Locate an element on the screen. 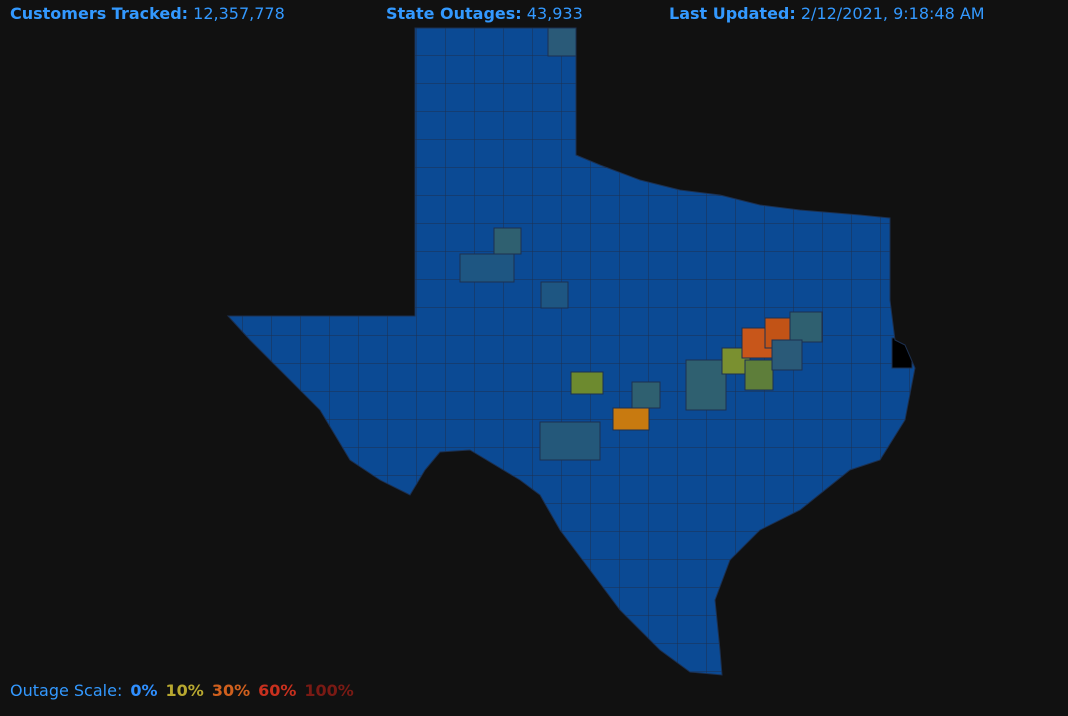  value: 12,357,778 is located at coordinates (239, 13).